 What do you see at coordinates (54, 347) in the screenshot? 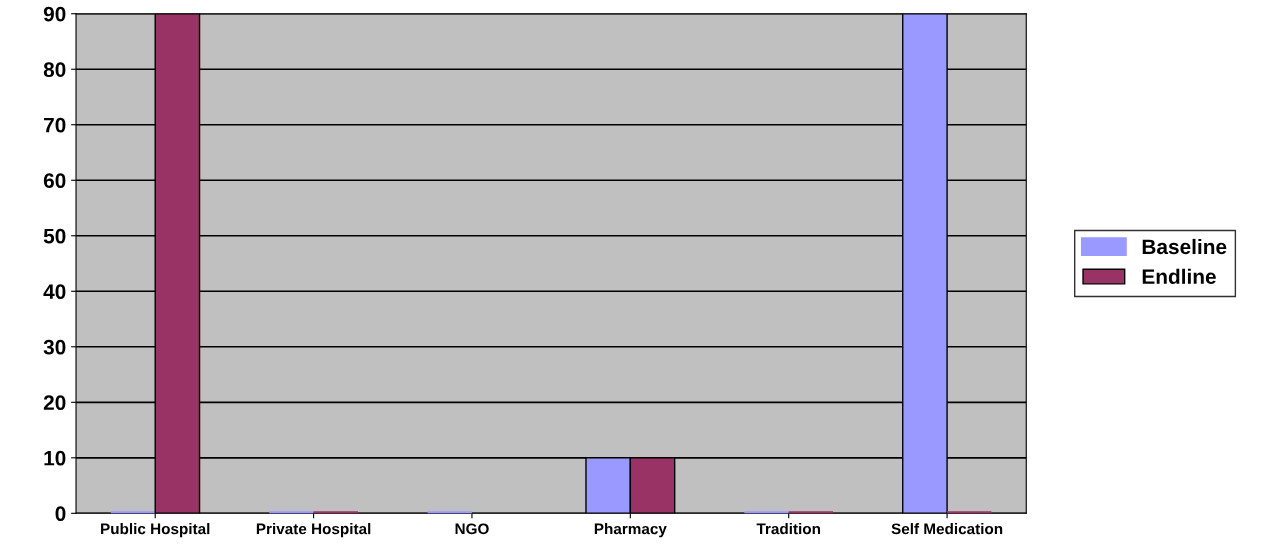
I see `y-tick-label: 30` at bounding box center [54, 347].